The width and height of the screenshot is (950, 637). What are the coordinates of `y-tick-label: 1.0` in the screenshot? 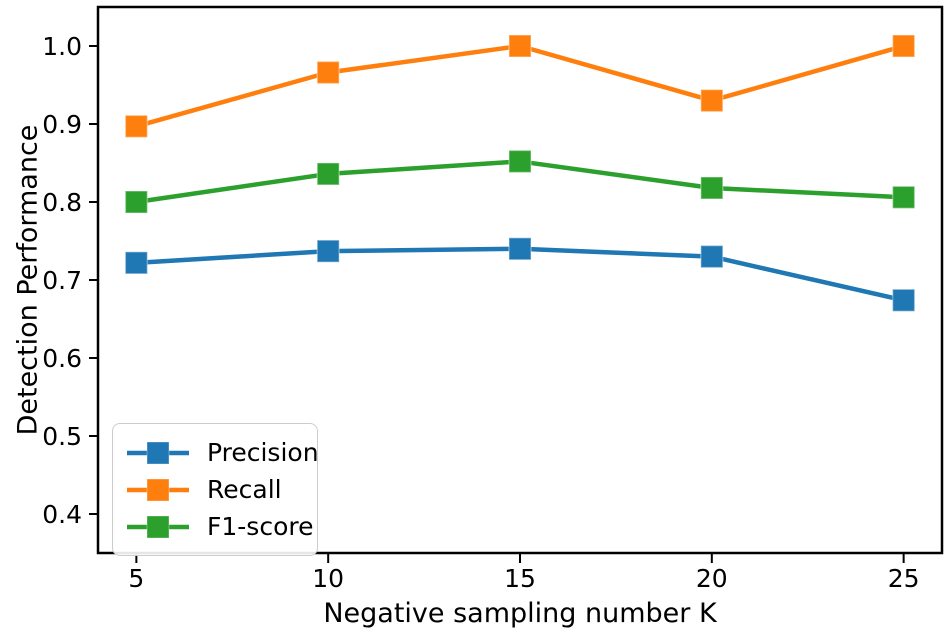 It's located at (62, 46).